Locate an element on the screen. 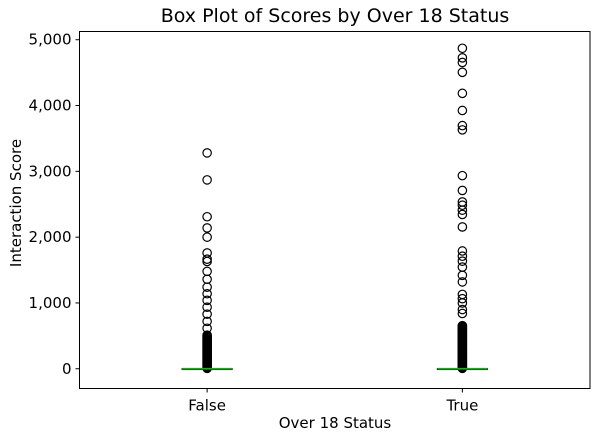  chart-title: Box Plot of Scores by Over 18 Status is located at coordinates (335, 16).